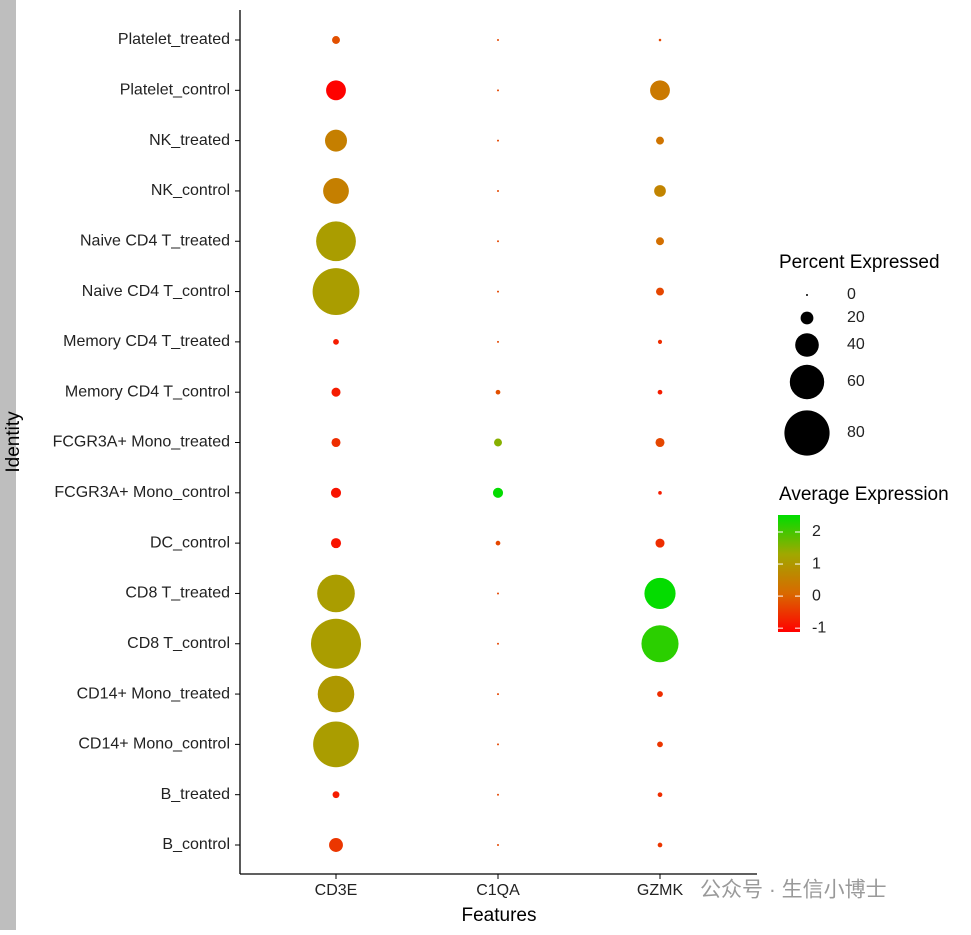 The image size is (971, 935). What do you see at coordinates (174, 39) in the screenshot?
I see `y-tick-label: Platelet_treated` at bounding box center [174, 39].